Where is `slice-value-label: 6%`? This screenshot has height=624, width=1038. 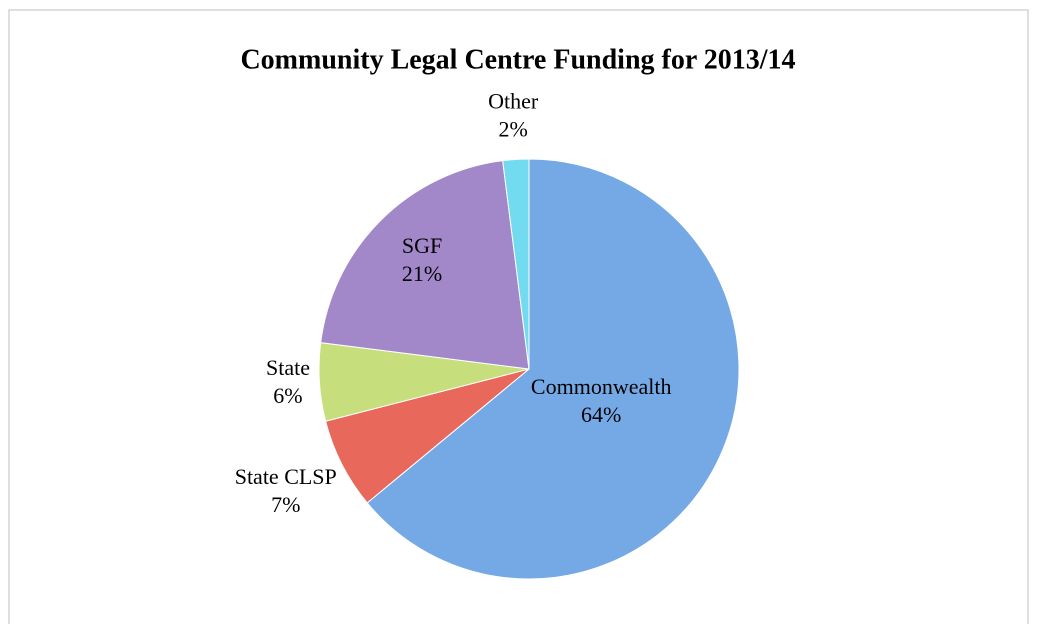 slice-value-label: 6% is located at coordinates (287, 395).